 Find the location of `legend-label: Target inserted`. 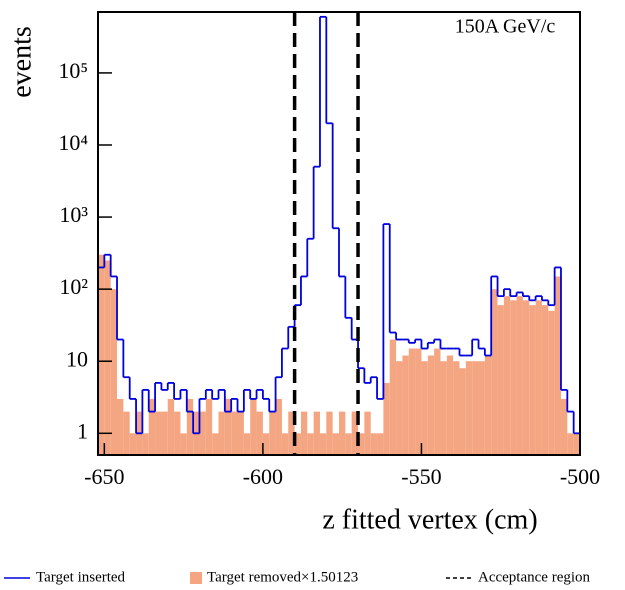

legend-label: Target inserted is located at coordinates (81, 577).